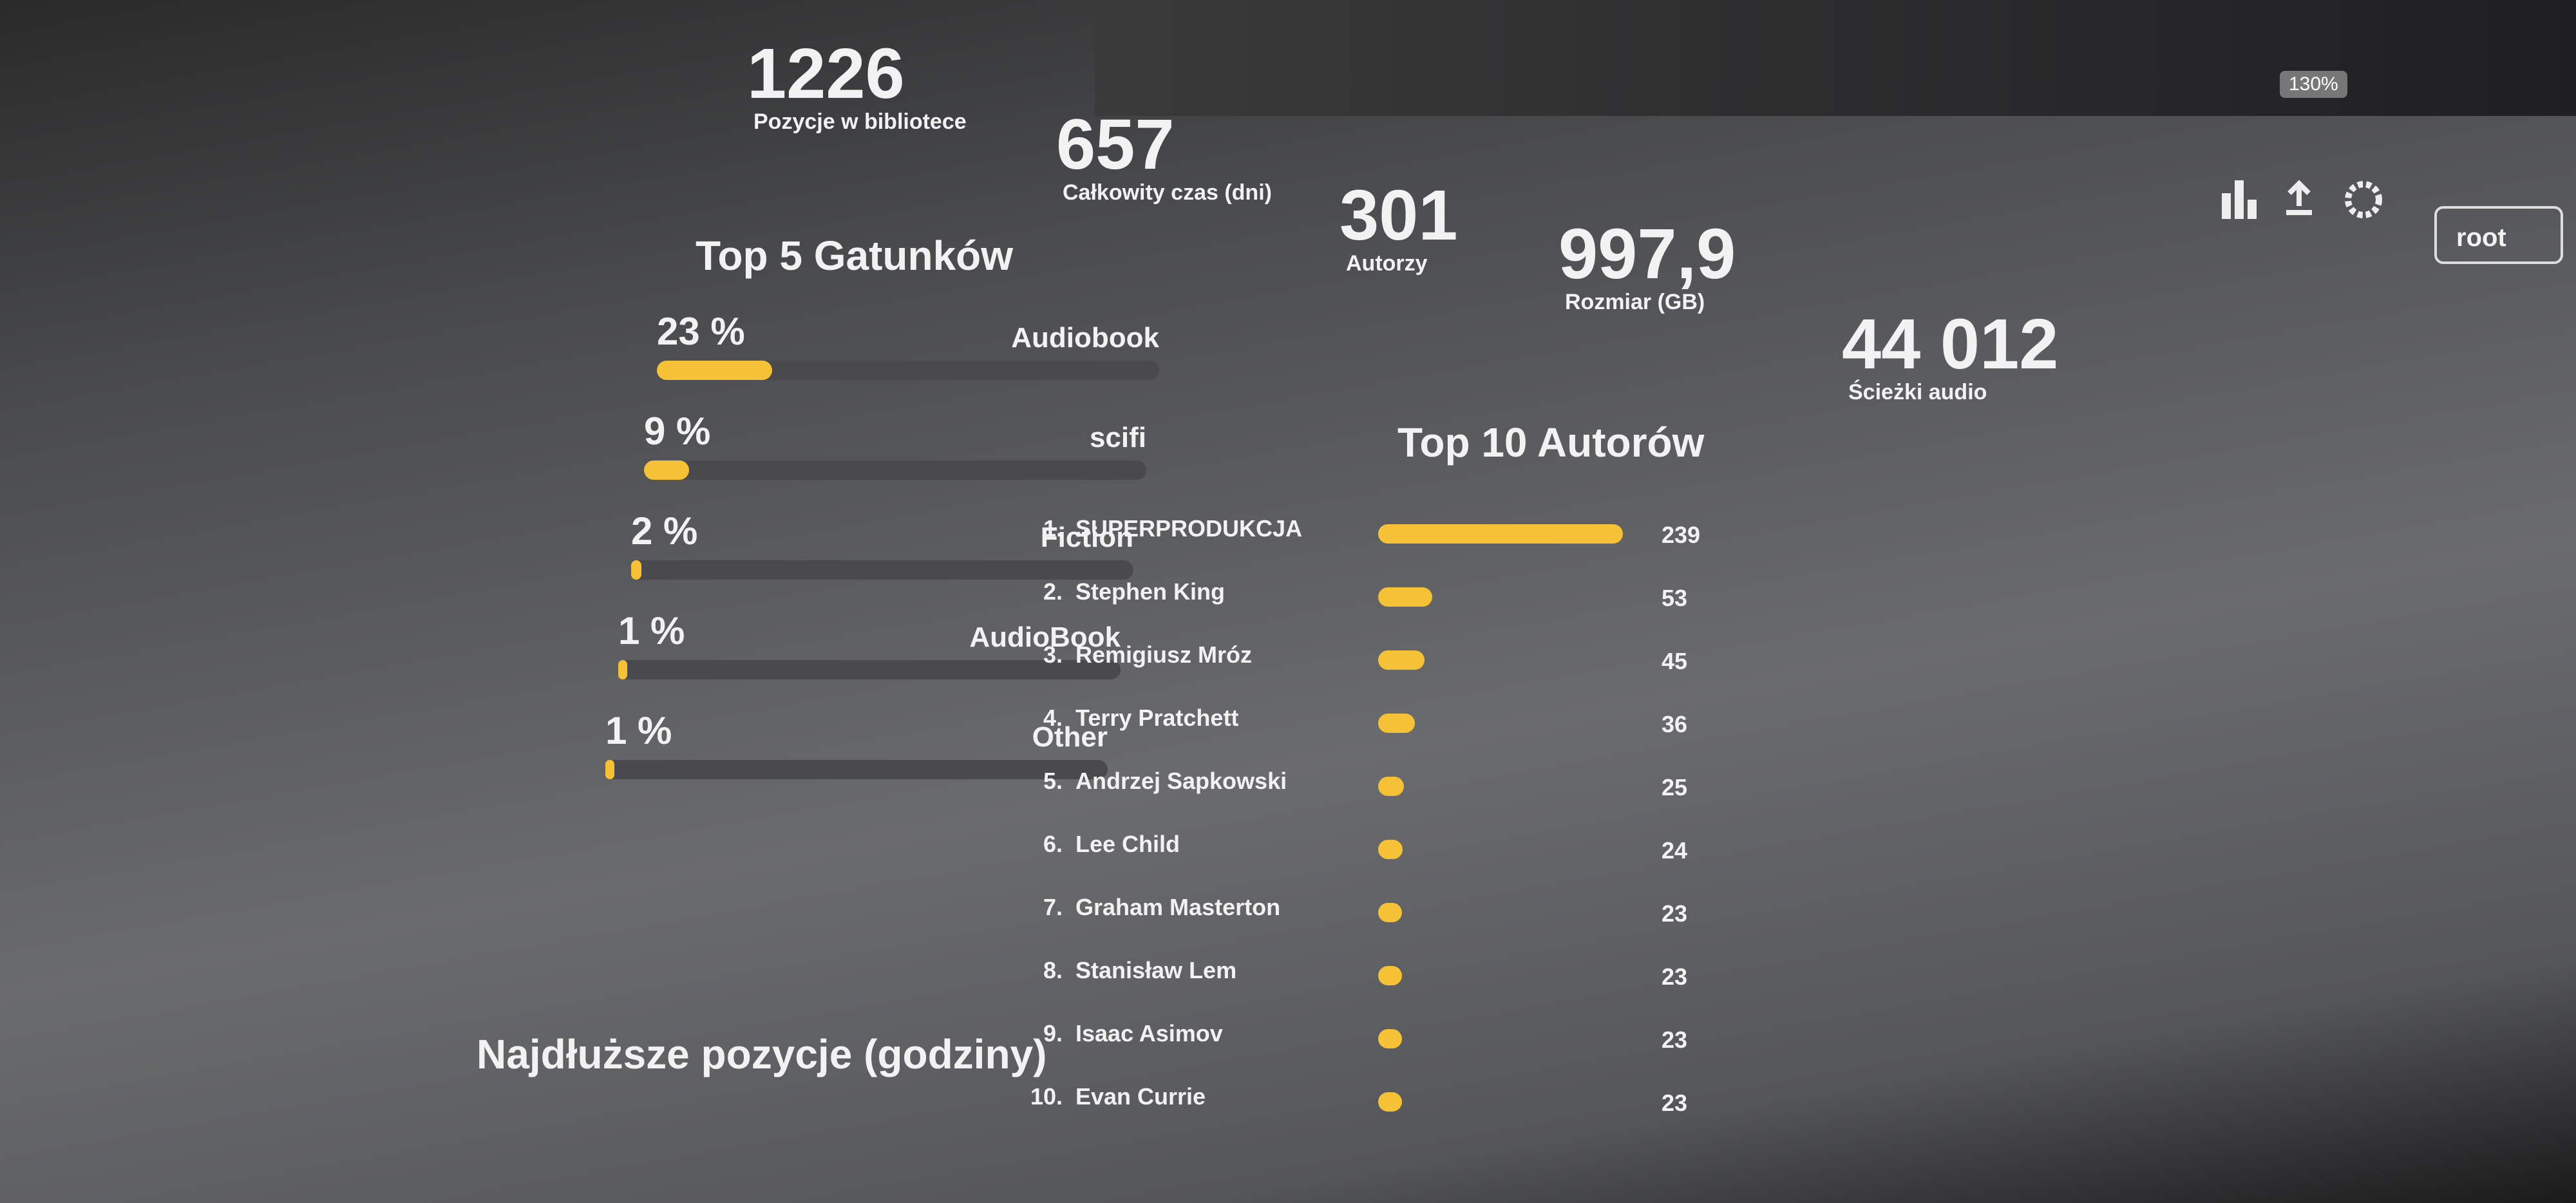  What do you see at coordinates (678, 431) in the screenshot?
I see `genre-percent: 9 %` at bounding box center [678, 431].